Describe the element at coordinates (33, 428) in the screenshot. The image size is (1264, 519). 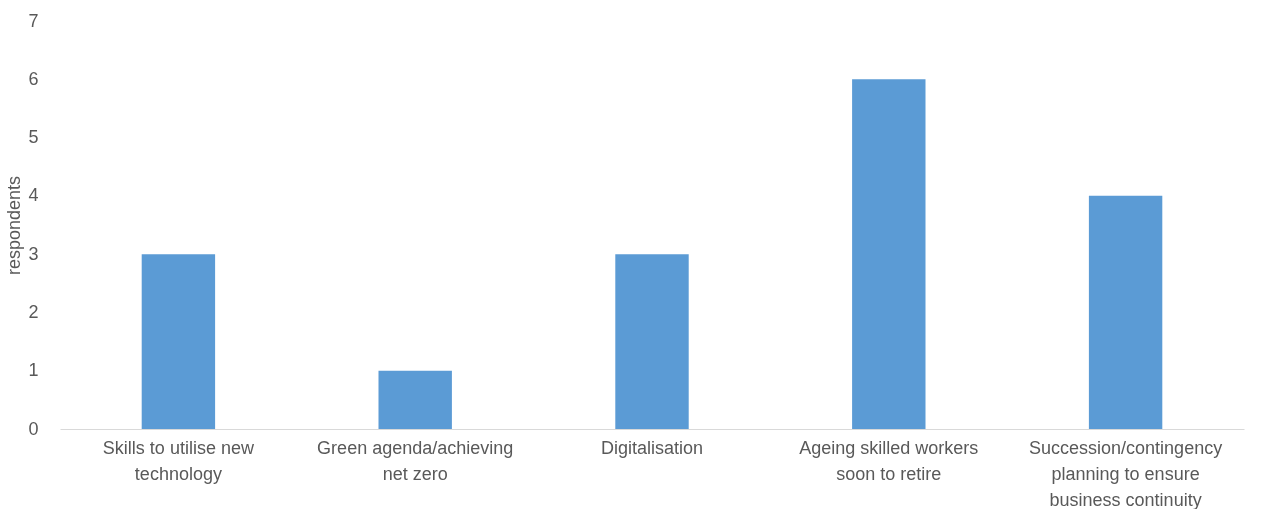
I see `y-tick-label: 0` at that location.